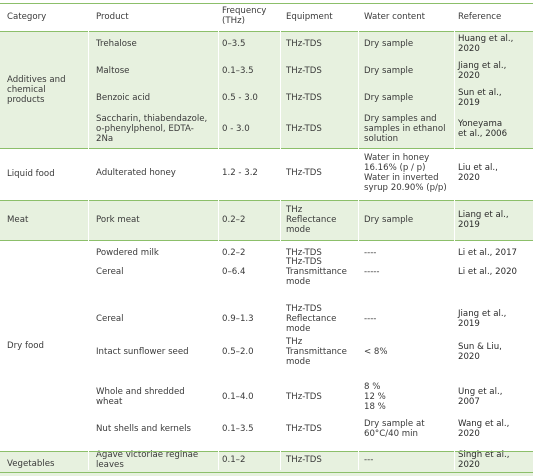 The image size is (533, 476). What do you see at coordinates (234, 44) in the screenshot?
I see `frequency-cell: 0–3.5` at bounding box center [234, 44].